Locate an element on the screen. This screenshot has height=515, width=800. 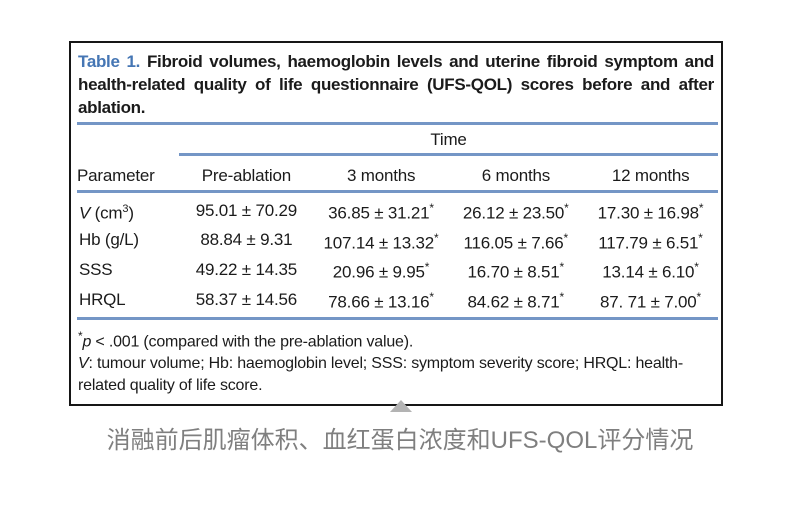
value-cell: 16.70 ± 8.51* is located at coordinates (516, 271).